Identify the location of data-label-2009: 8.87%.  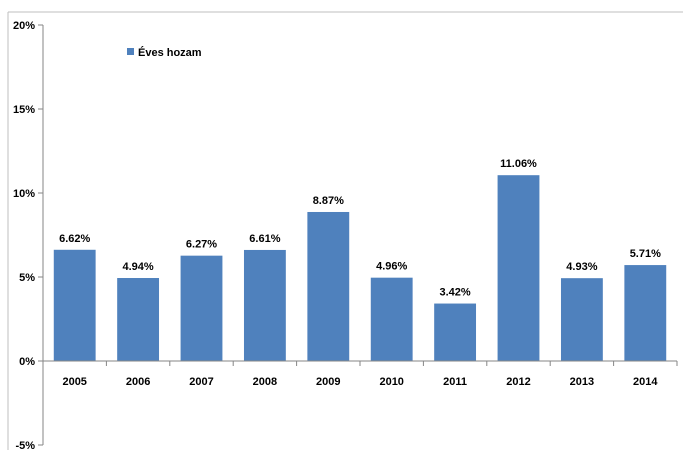
(328, 201).